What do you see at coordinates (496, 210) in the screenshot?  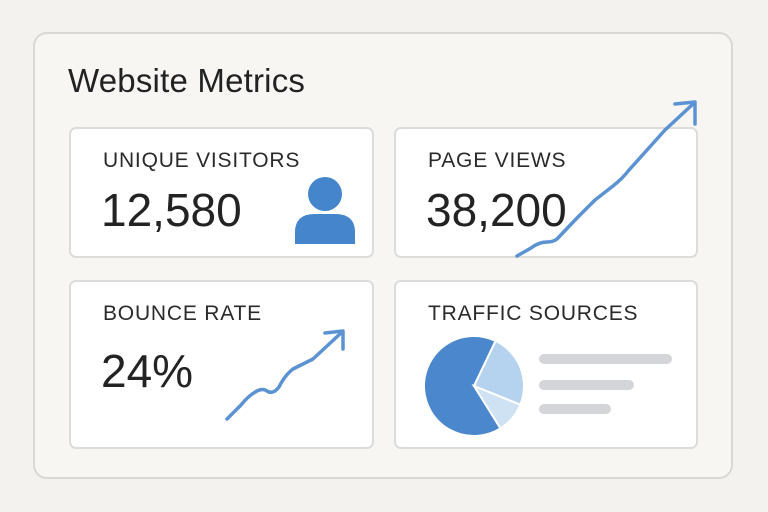 I see `page-views-value: 38,200` at bounding box center [496, 210].